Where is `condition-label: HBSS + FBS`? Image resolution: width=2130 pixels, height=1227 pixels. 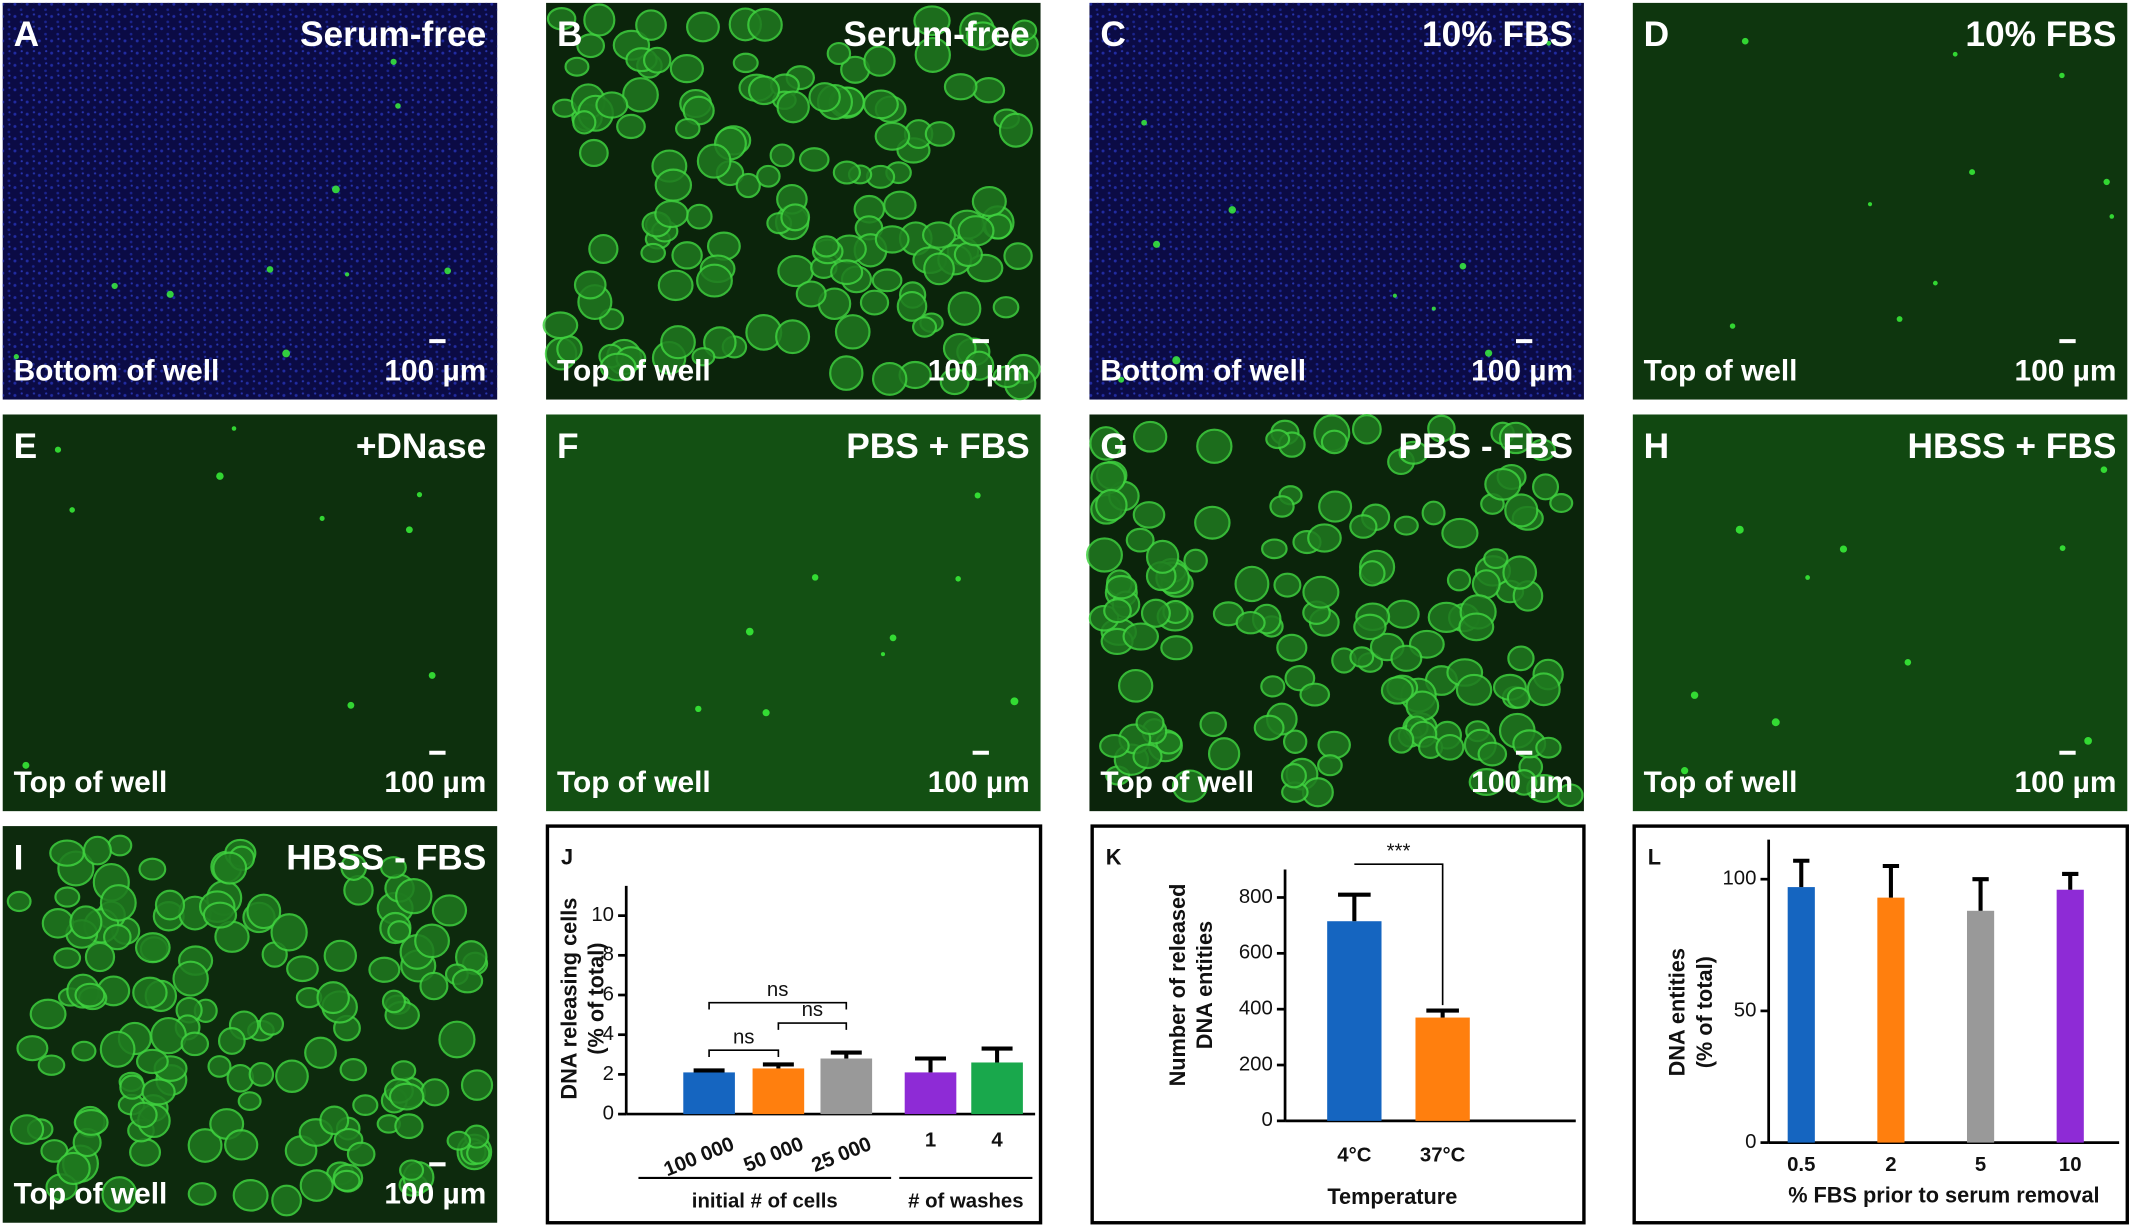 condition-label: HBSS + FBS is located at coordinates (2012, 446).